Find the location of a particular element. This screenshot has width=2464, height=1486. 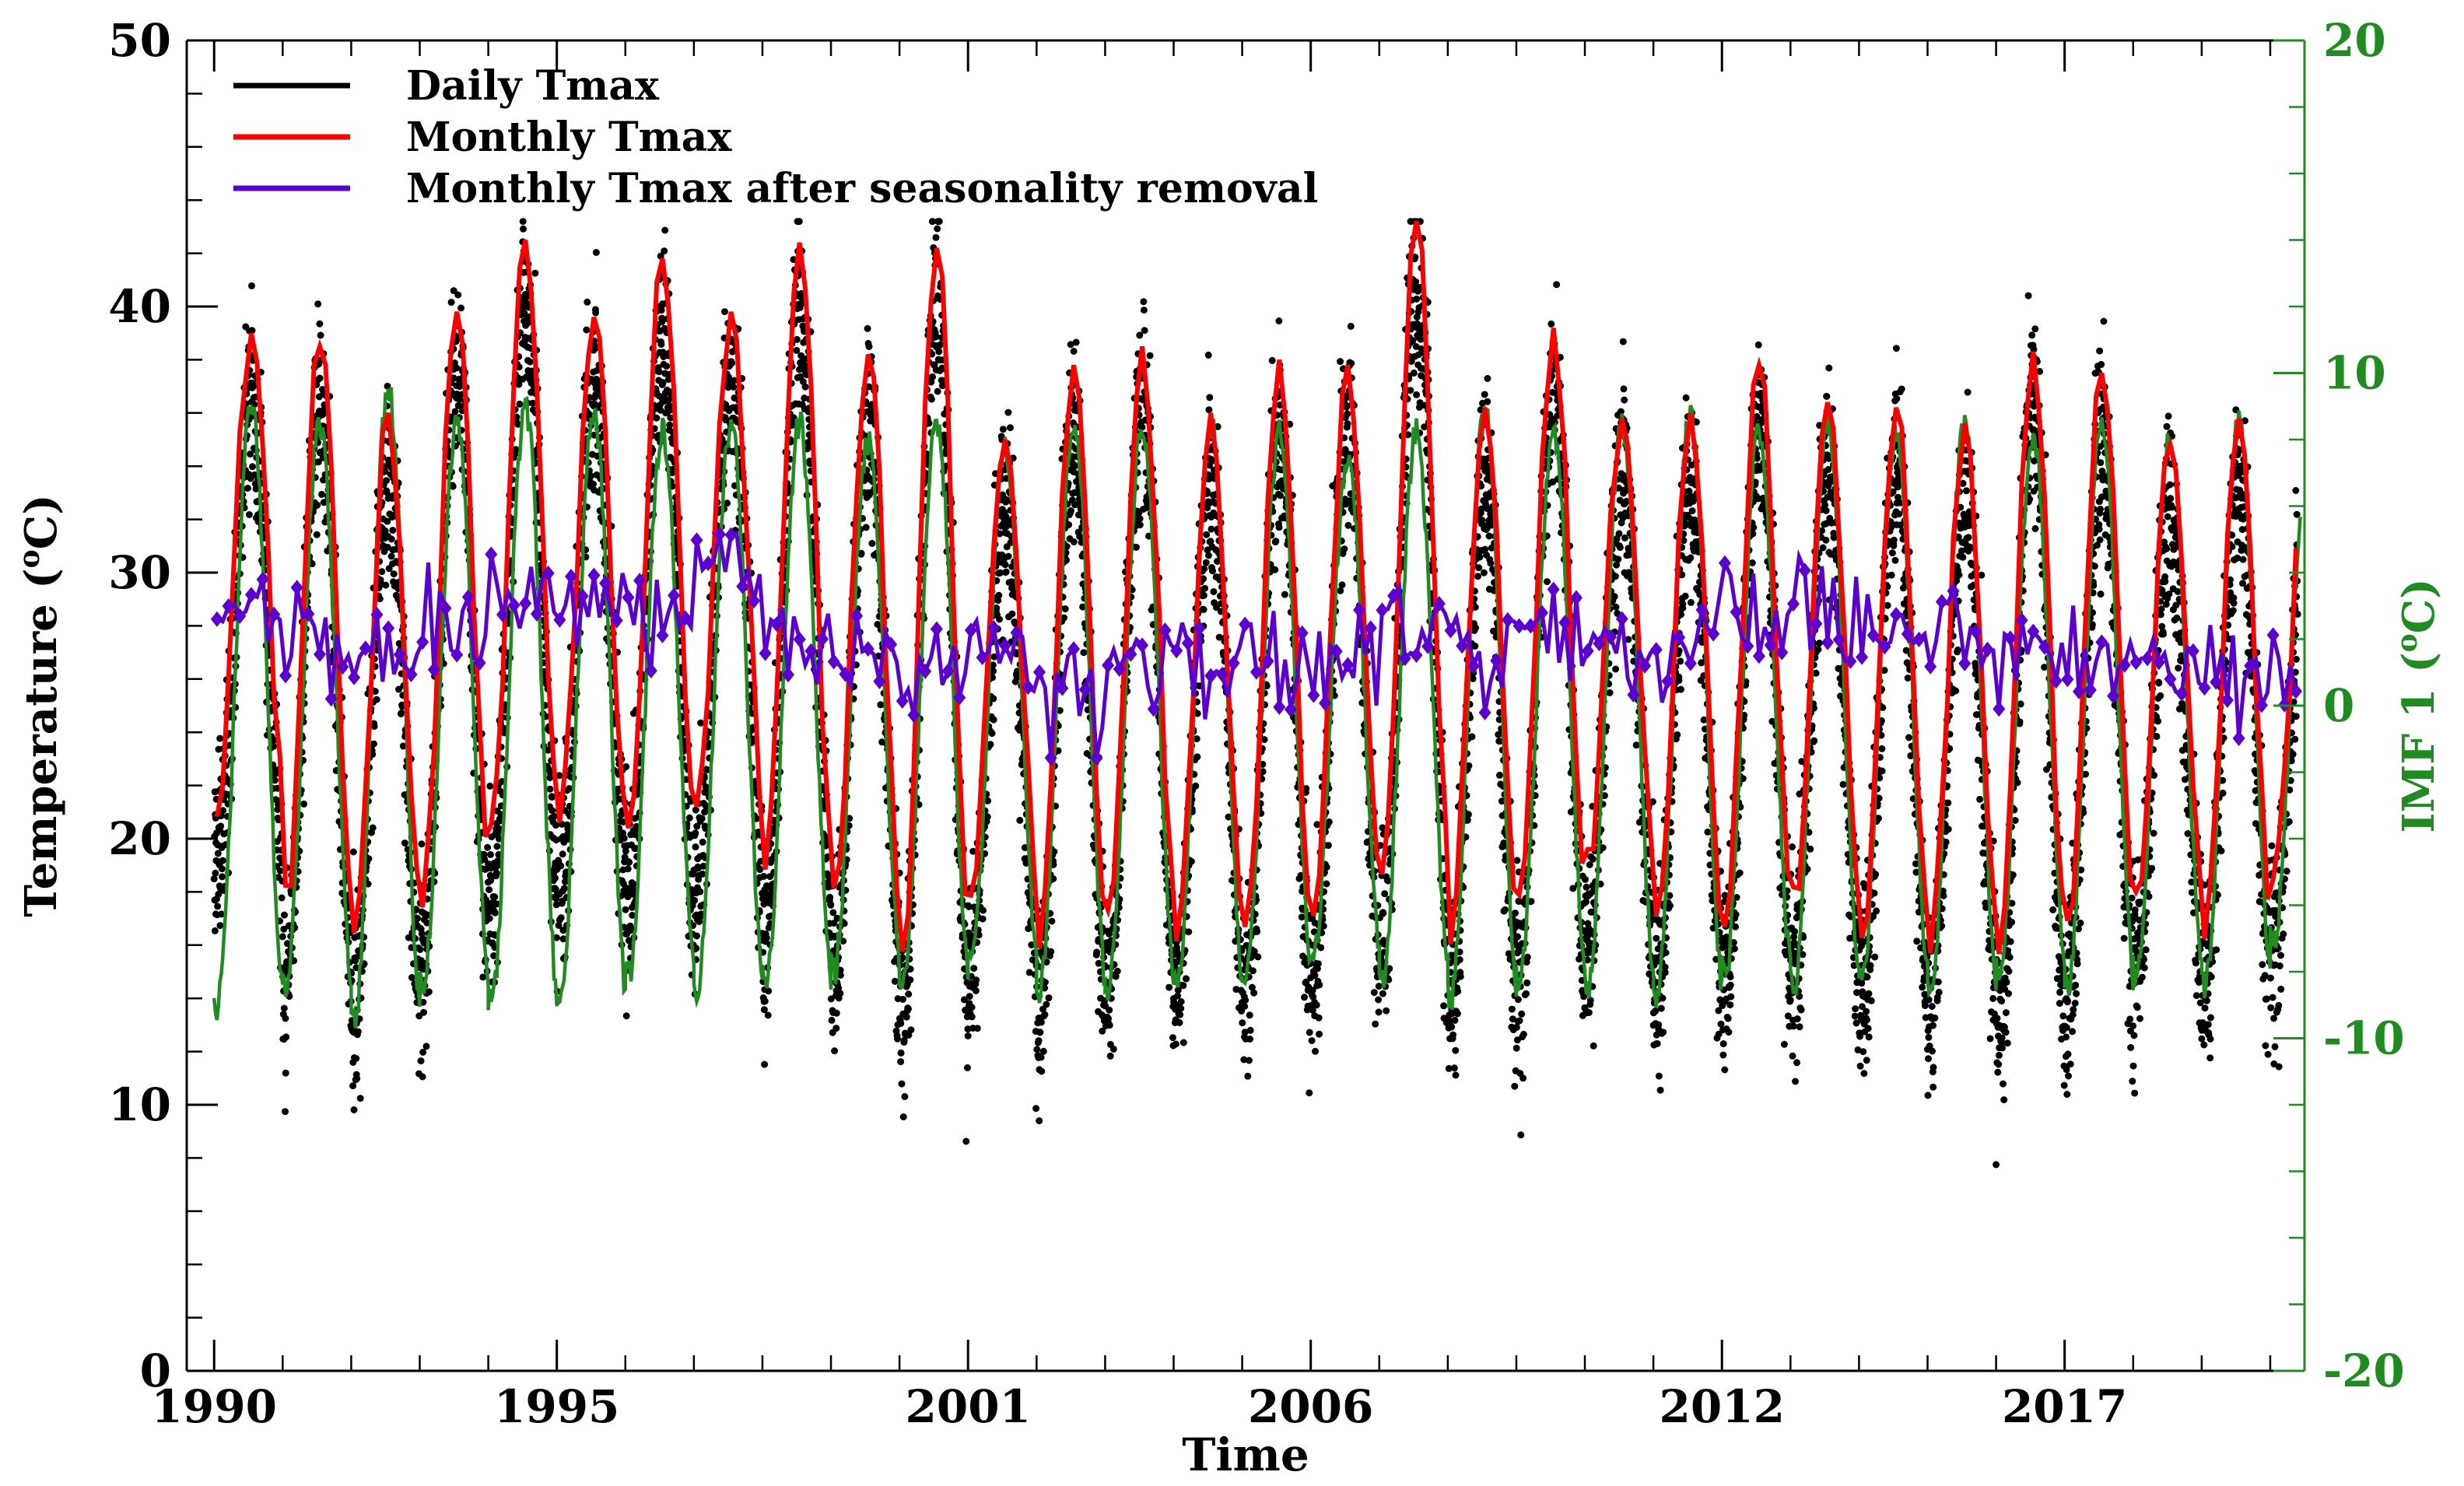

x-tick-label: 1990 is located at coordinates (214, 1406).